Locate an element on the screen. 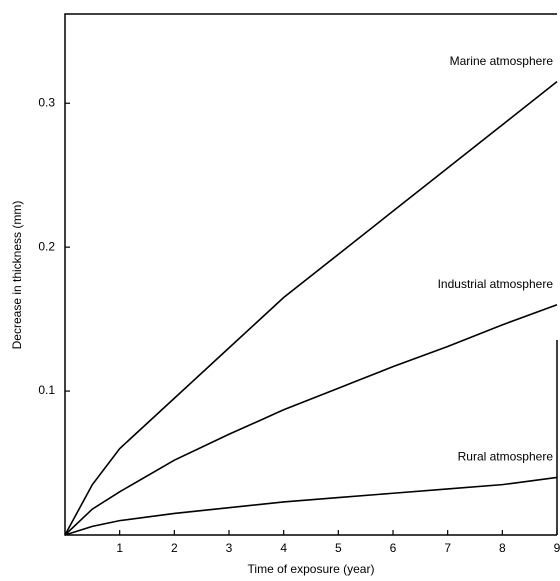 Image resolution: width=560 pixels, height=581 pixels. x-tick-label: 9 is located at coordinates (557, 548).